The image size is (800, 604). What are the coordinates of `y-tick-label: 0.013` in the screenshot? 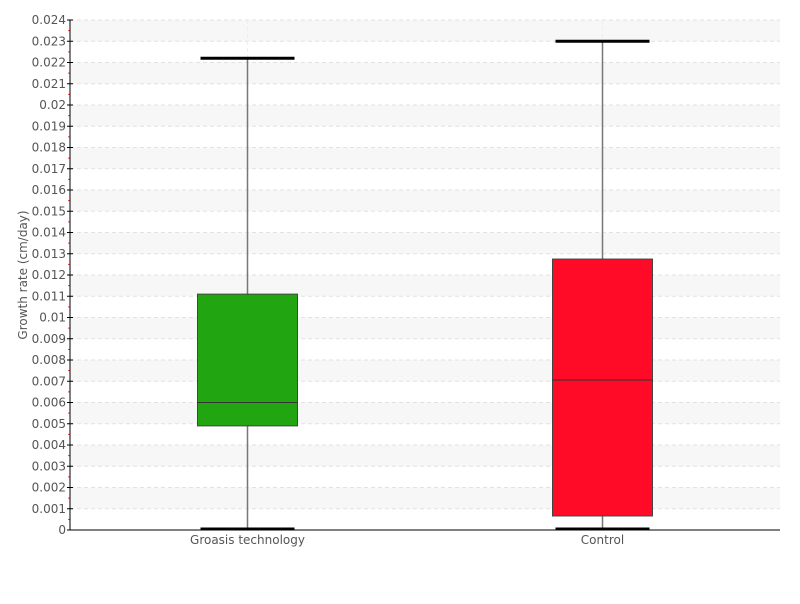 It's located at (49, 254).